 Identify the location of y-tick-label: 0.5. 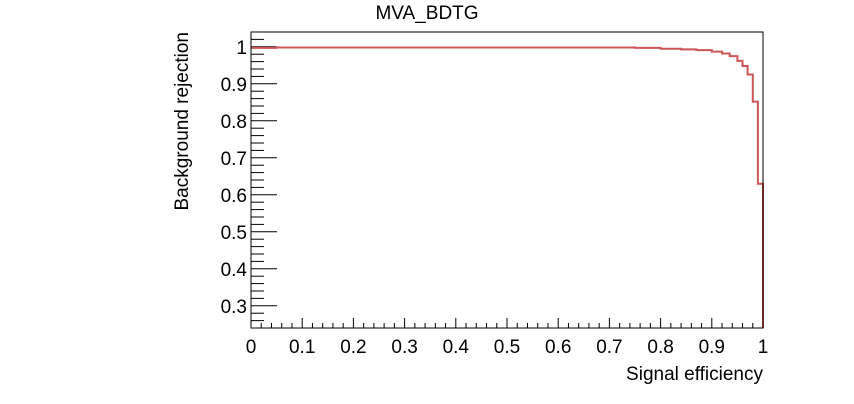
(234, 233).